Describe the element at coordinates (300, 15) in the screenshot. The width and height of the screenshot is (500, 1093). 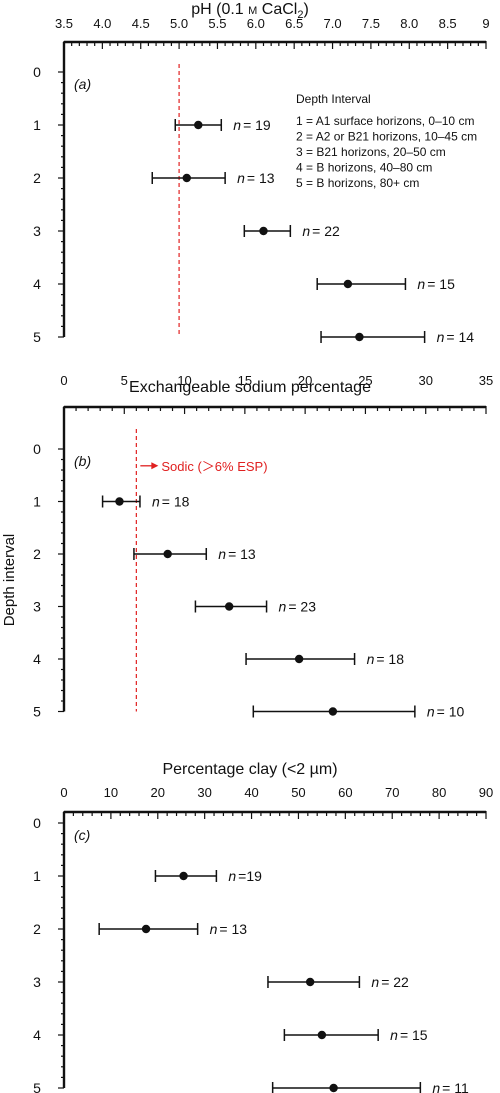
I see `title-subscript: 2` at that location.